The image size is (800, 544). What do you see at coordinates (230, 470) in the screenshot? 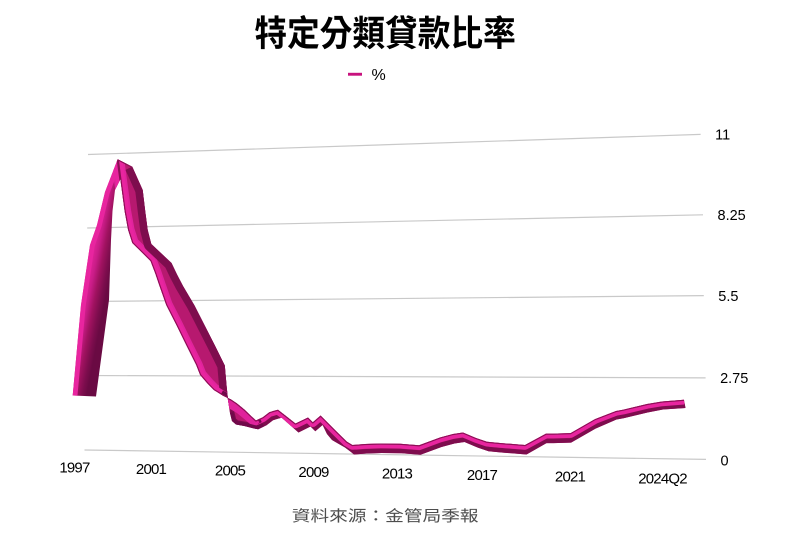
I see `svg-text: 2005` at bounding box center [230, 470].